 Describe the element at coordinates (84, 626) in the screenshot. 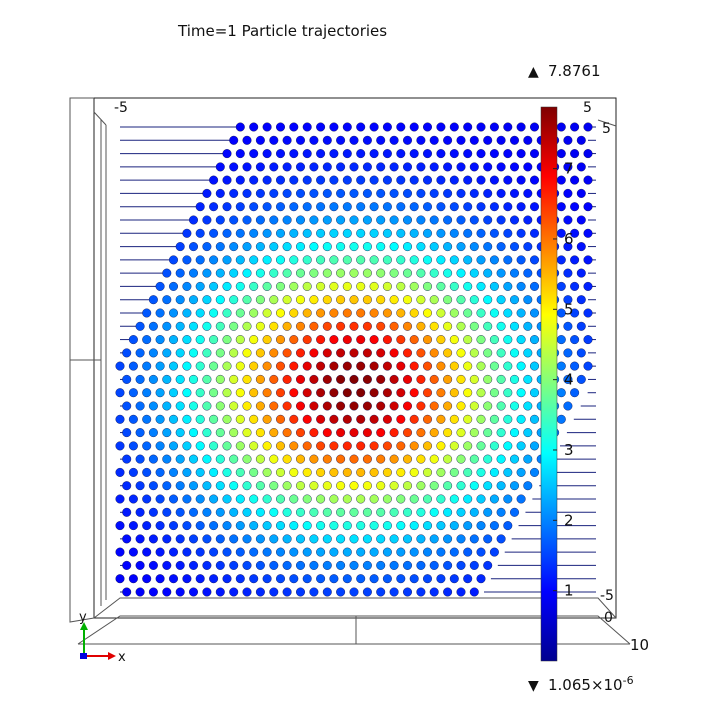

I see `triad-y-arrow` at that location.